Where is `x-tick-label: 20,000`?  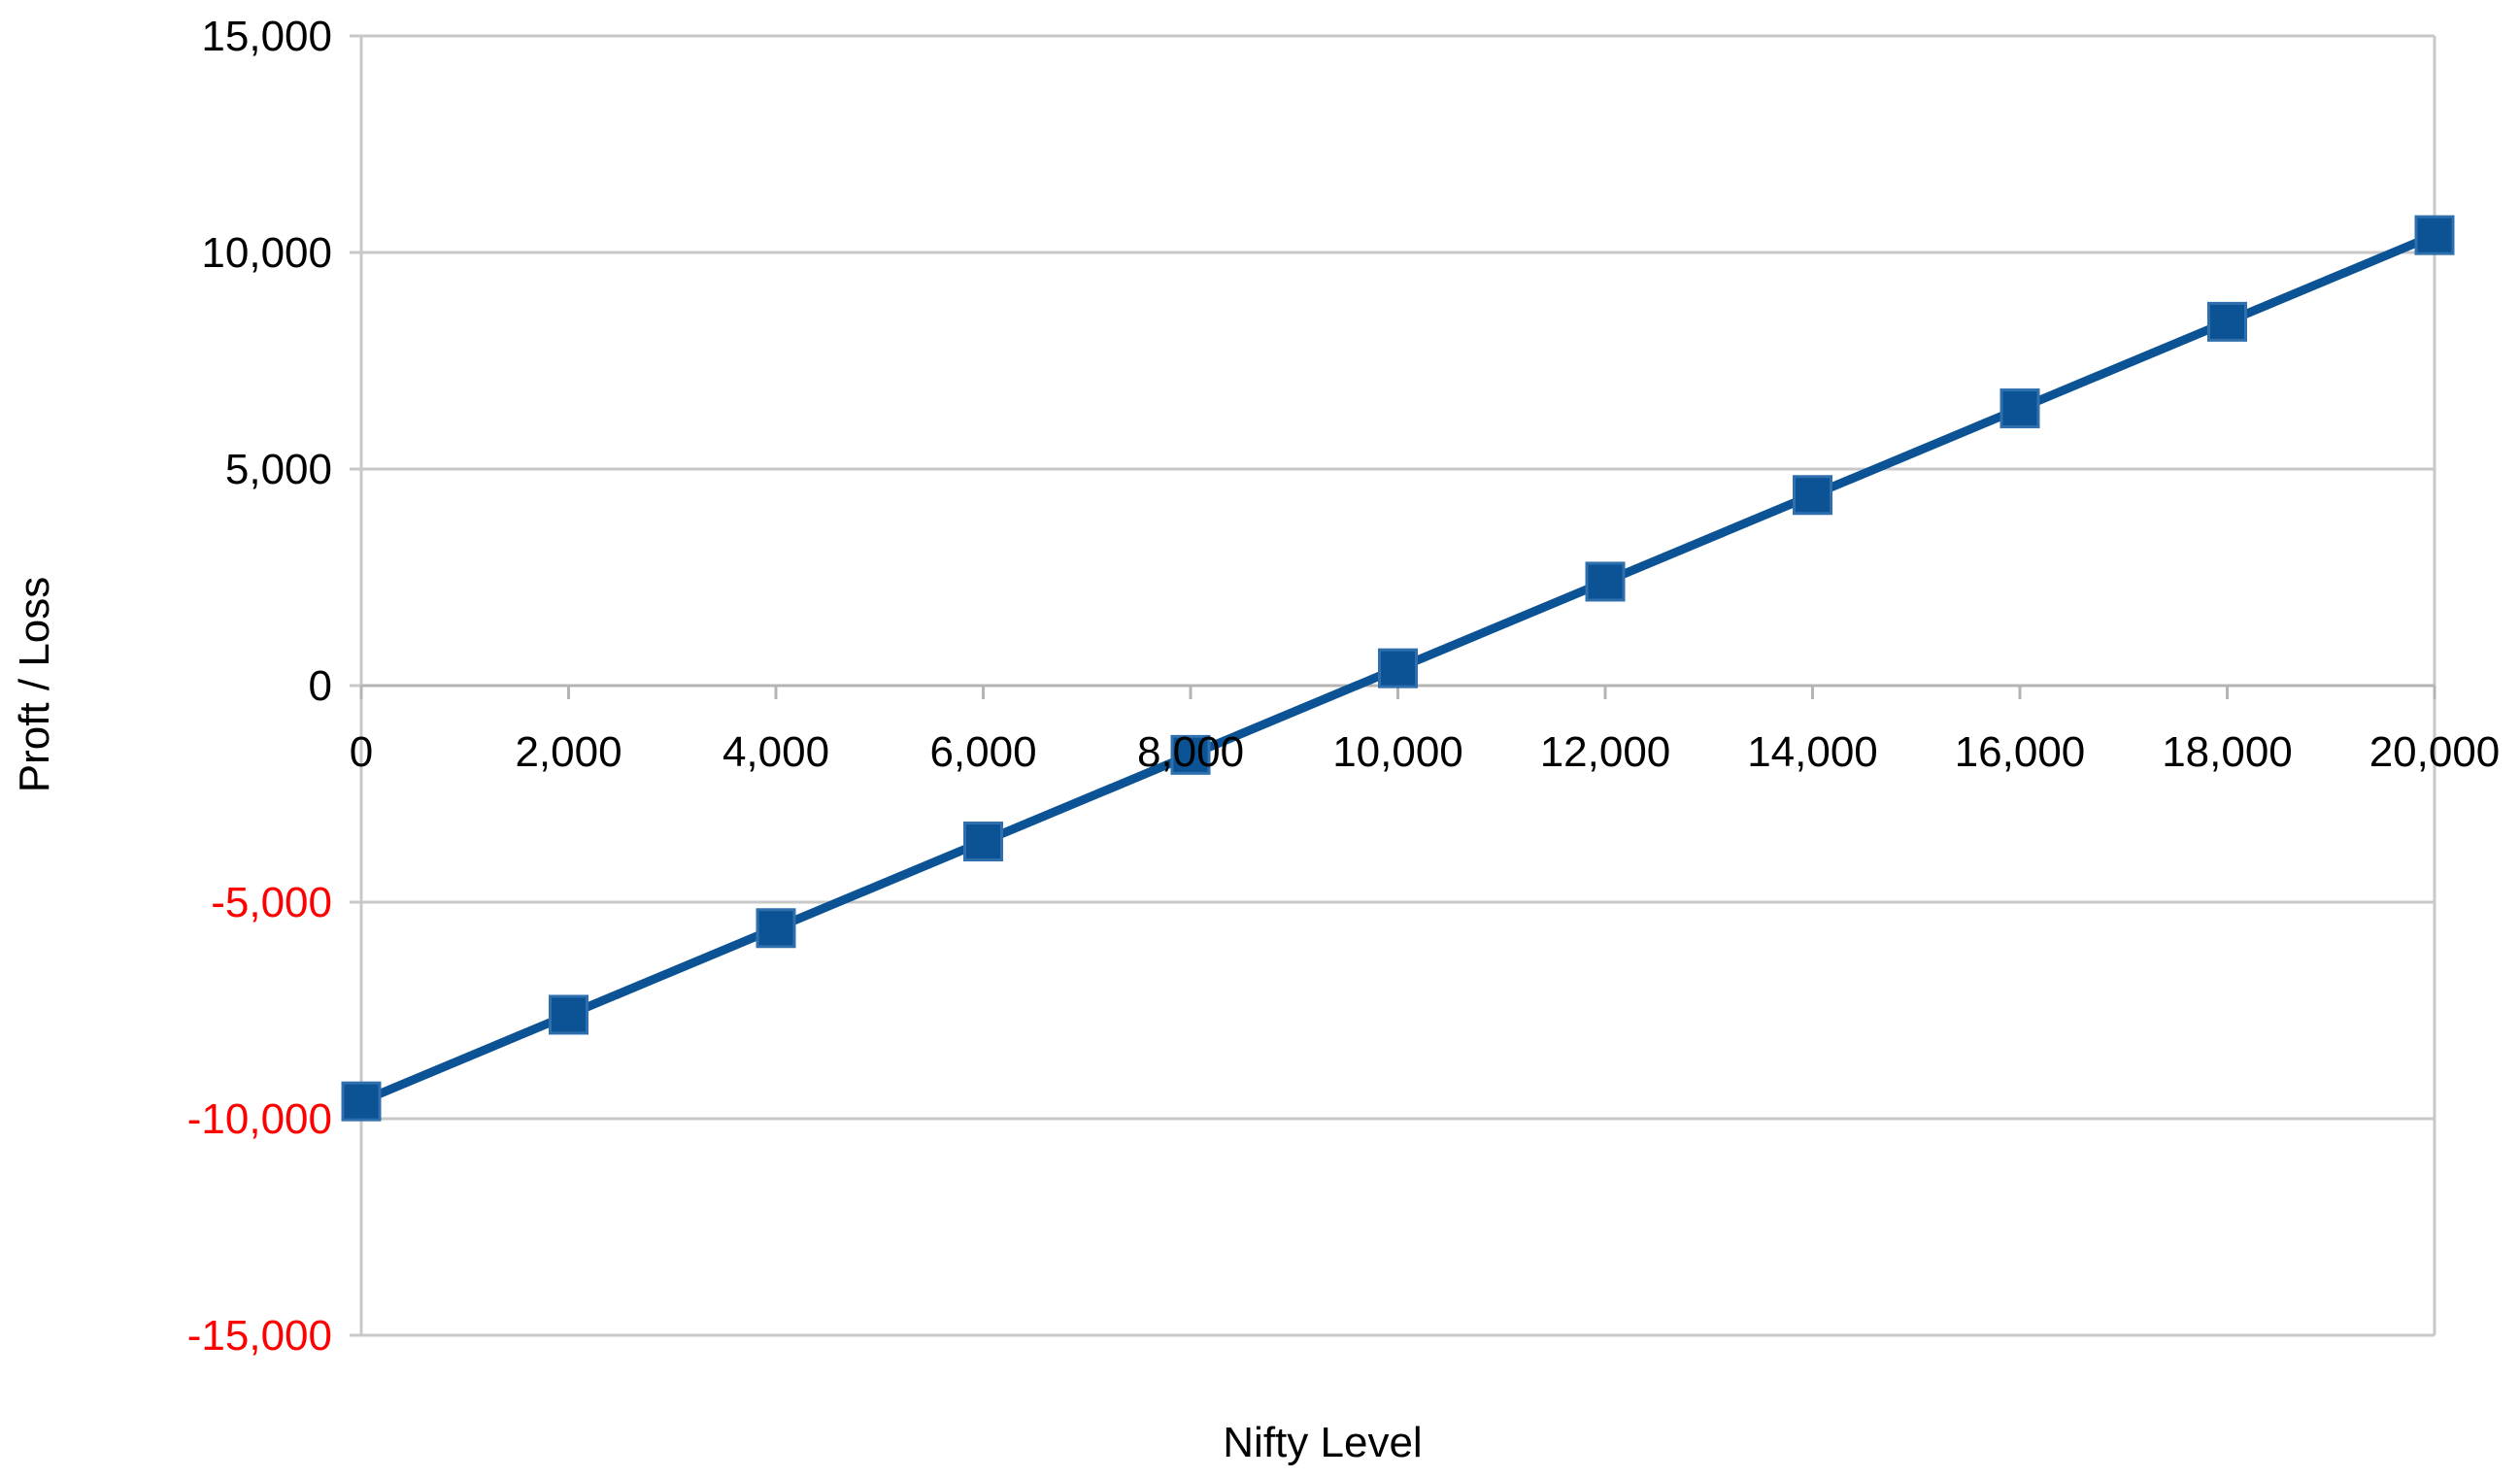
x-tick-label: 20,000 is located at coordinates (2435, 752).